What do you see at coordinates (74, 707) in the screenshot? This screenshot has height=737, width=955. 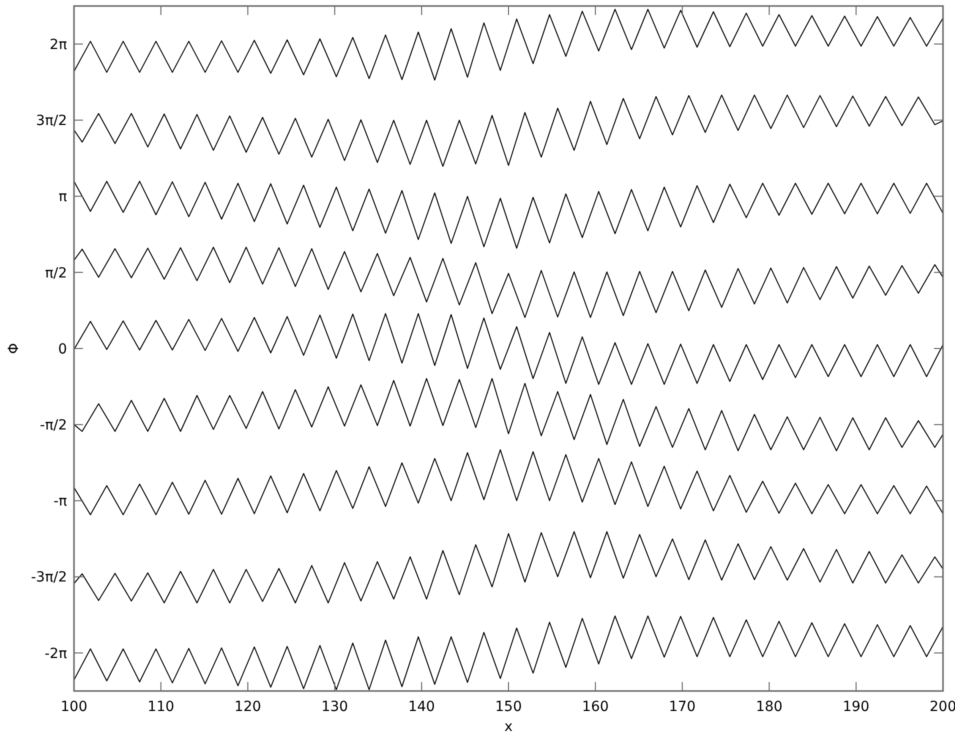 I see `x-tick-label: 100` at bounding box center [74, 707].